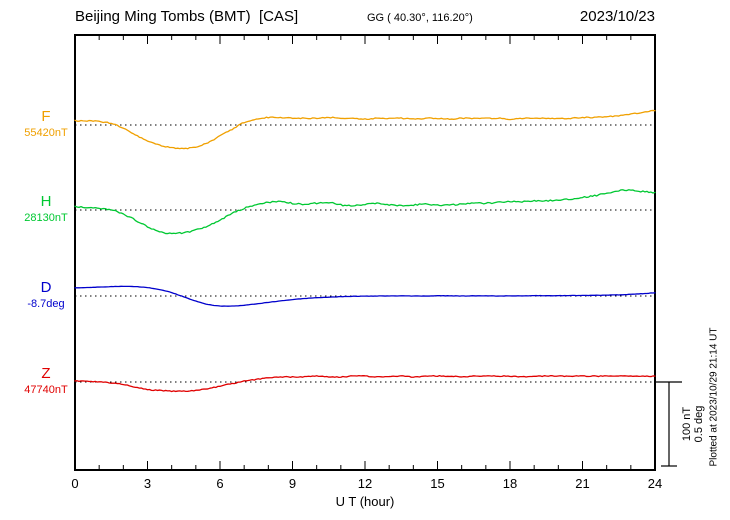 Image resolution: width=730 pixels, height=520 pixels. Describe the element at coordinates (510, 483) in the screenshot. I see `x-tick-label: 18` at that location.